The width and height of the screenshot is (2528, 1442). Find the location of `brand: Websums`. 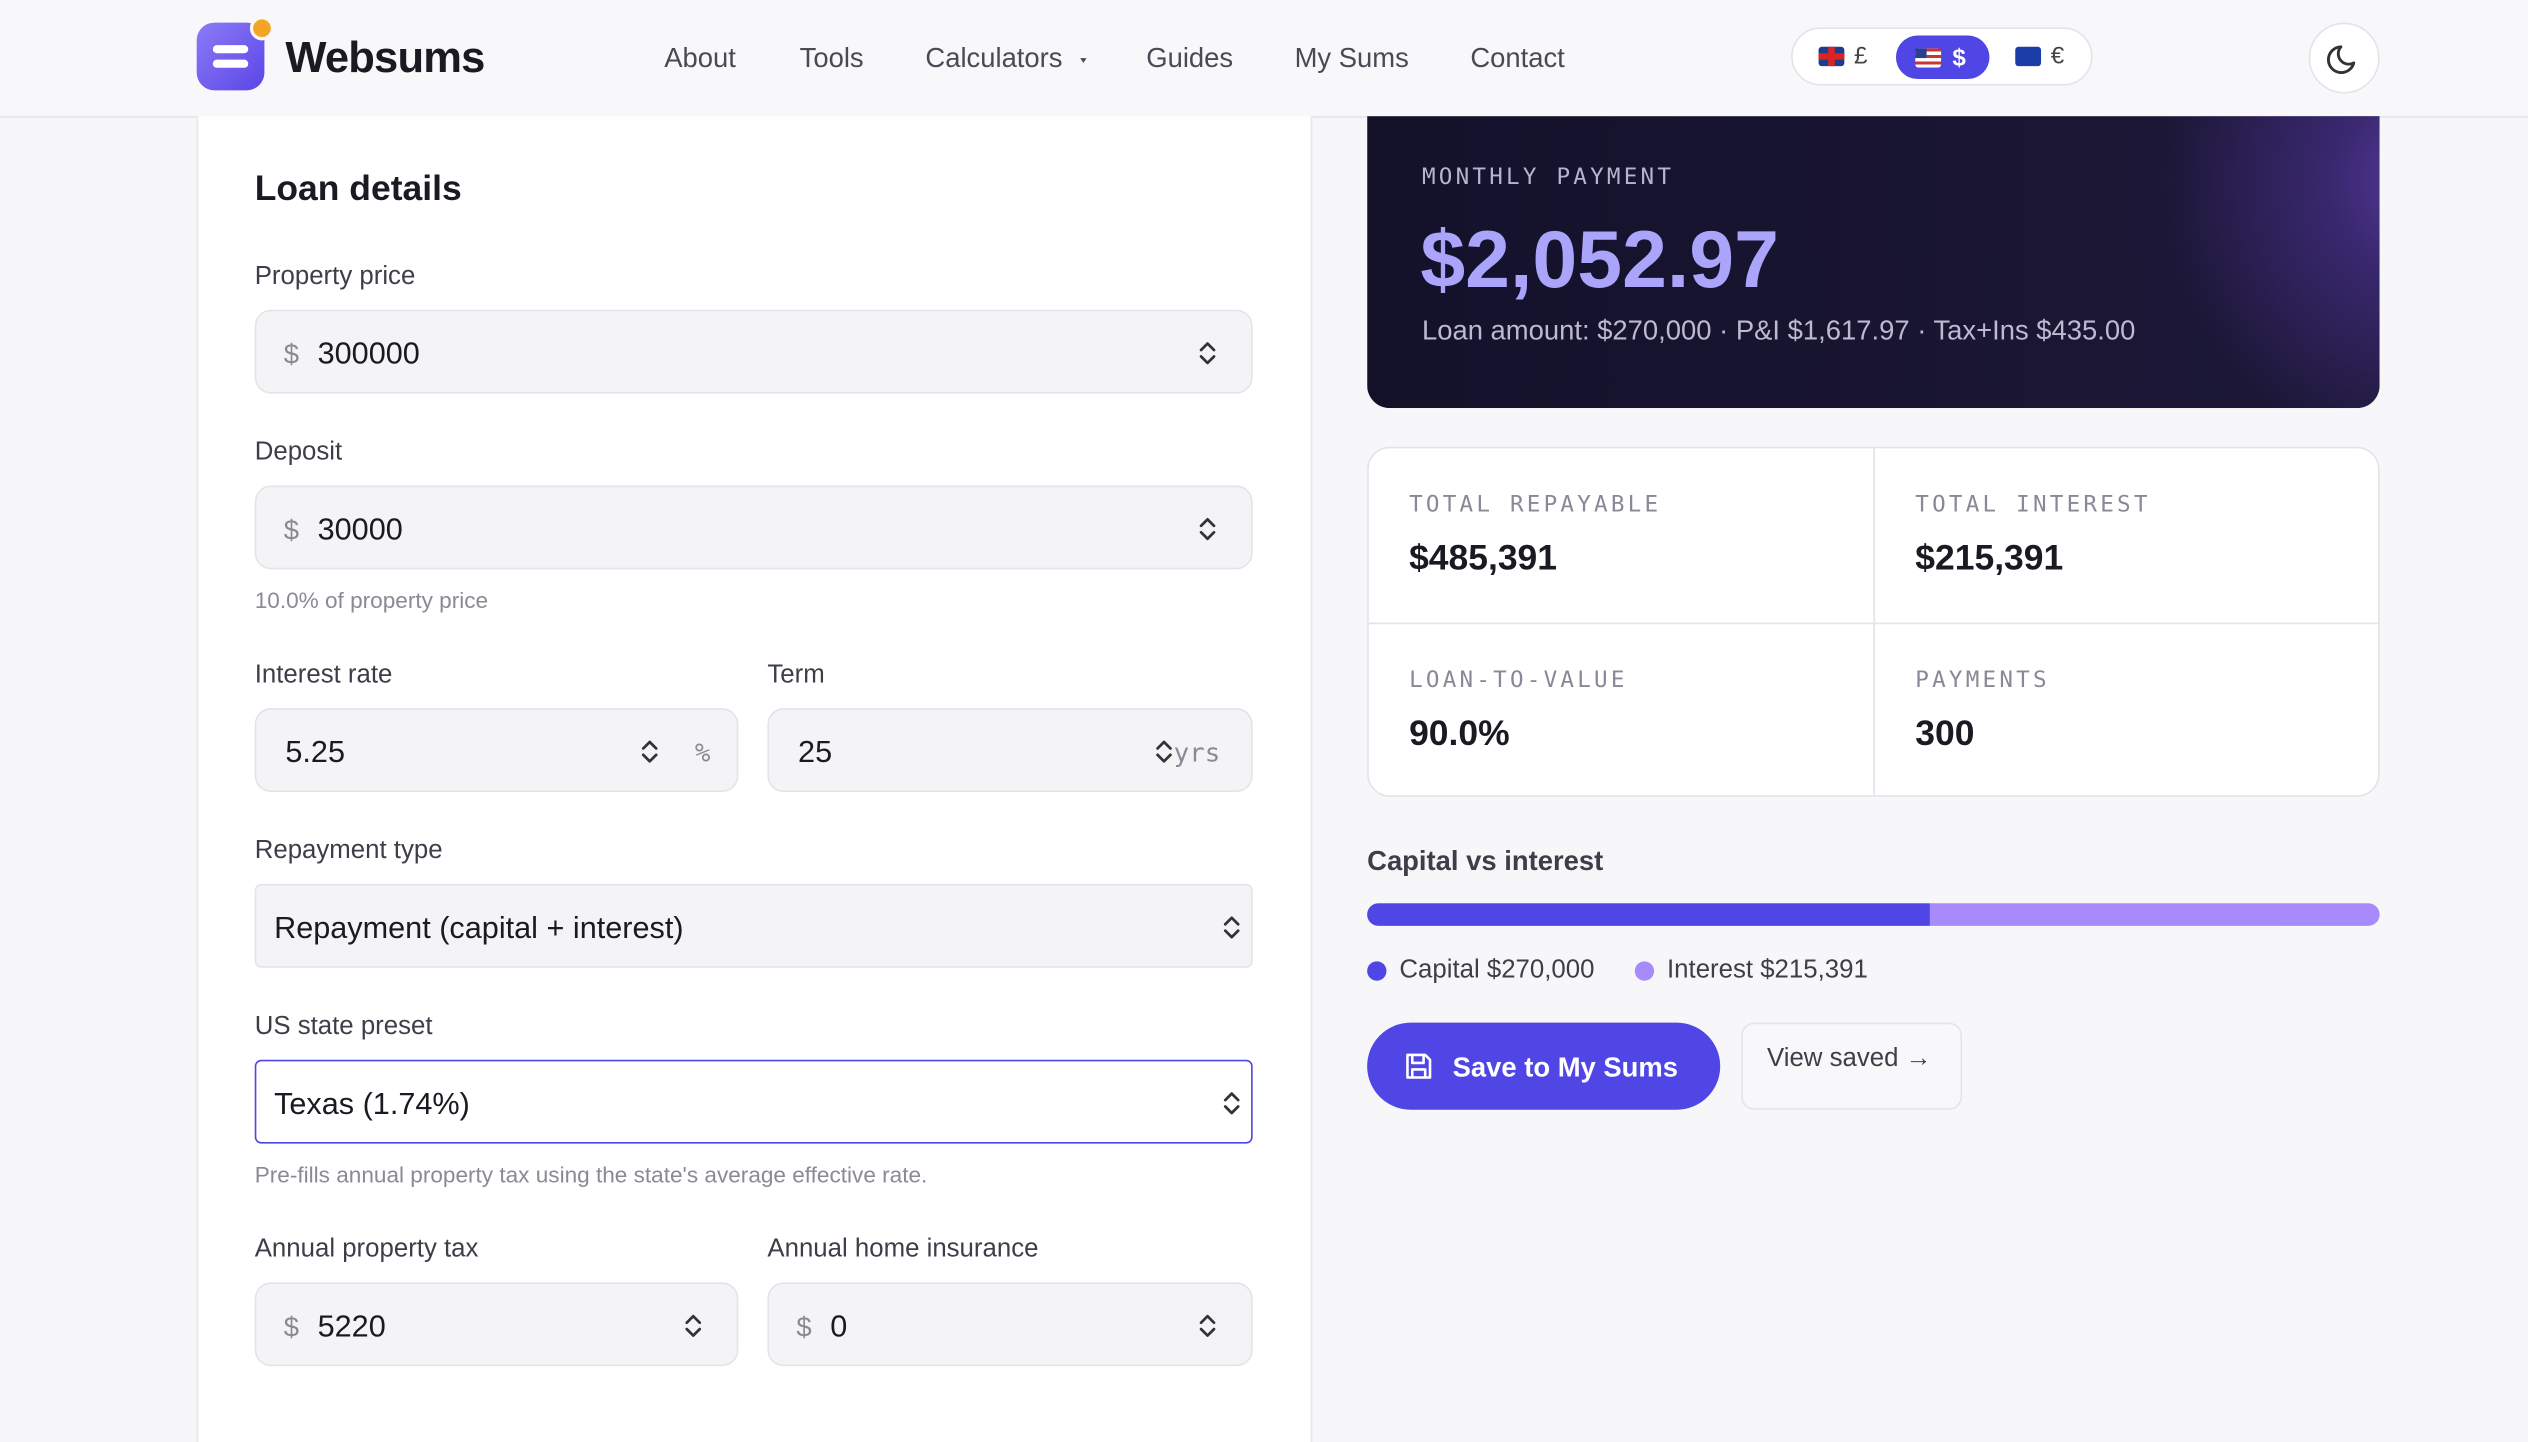

brand: Websums is located at coordinates (385, 57).